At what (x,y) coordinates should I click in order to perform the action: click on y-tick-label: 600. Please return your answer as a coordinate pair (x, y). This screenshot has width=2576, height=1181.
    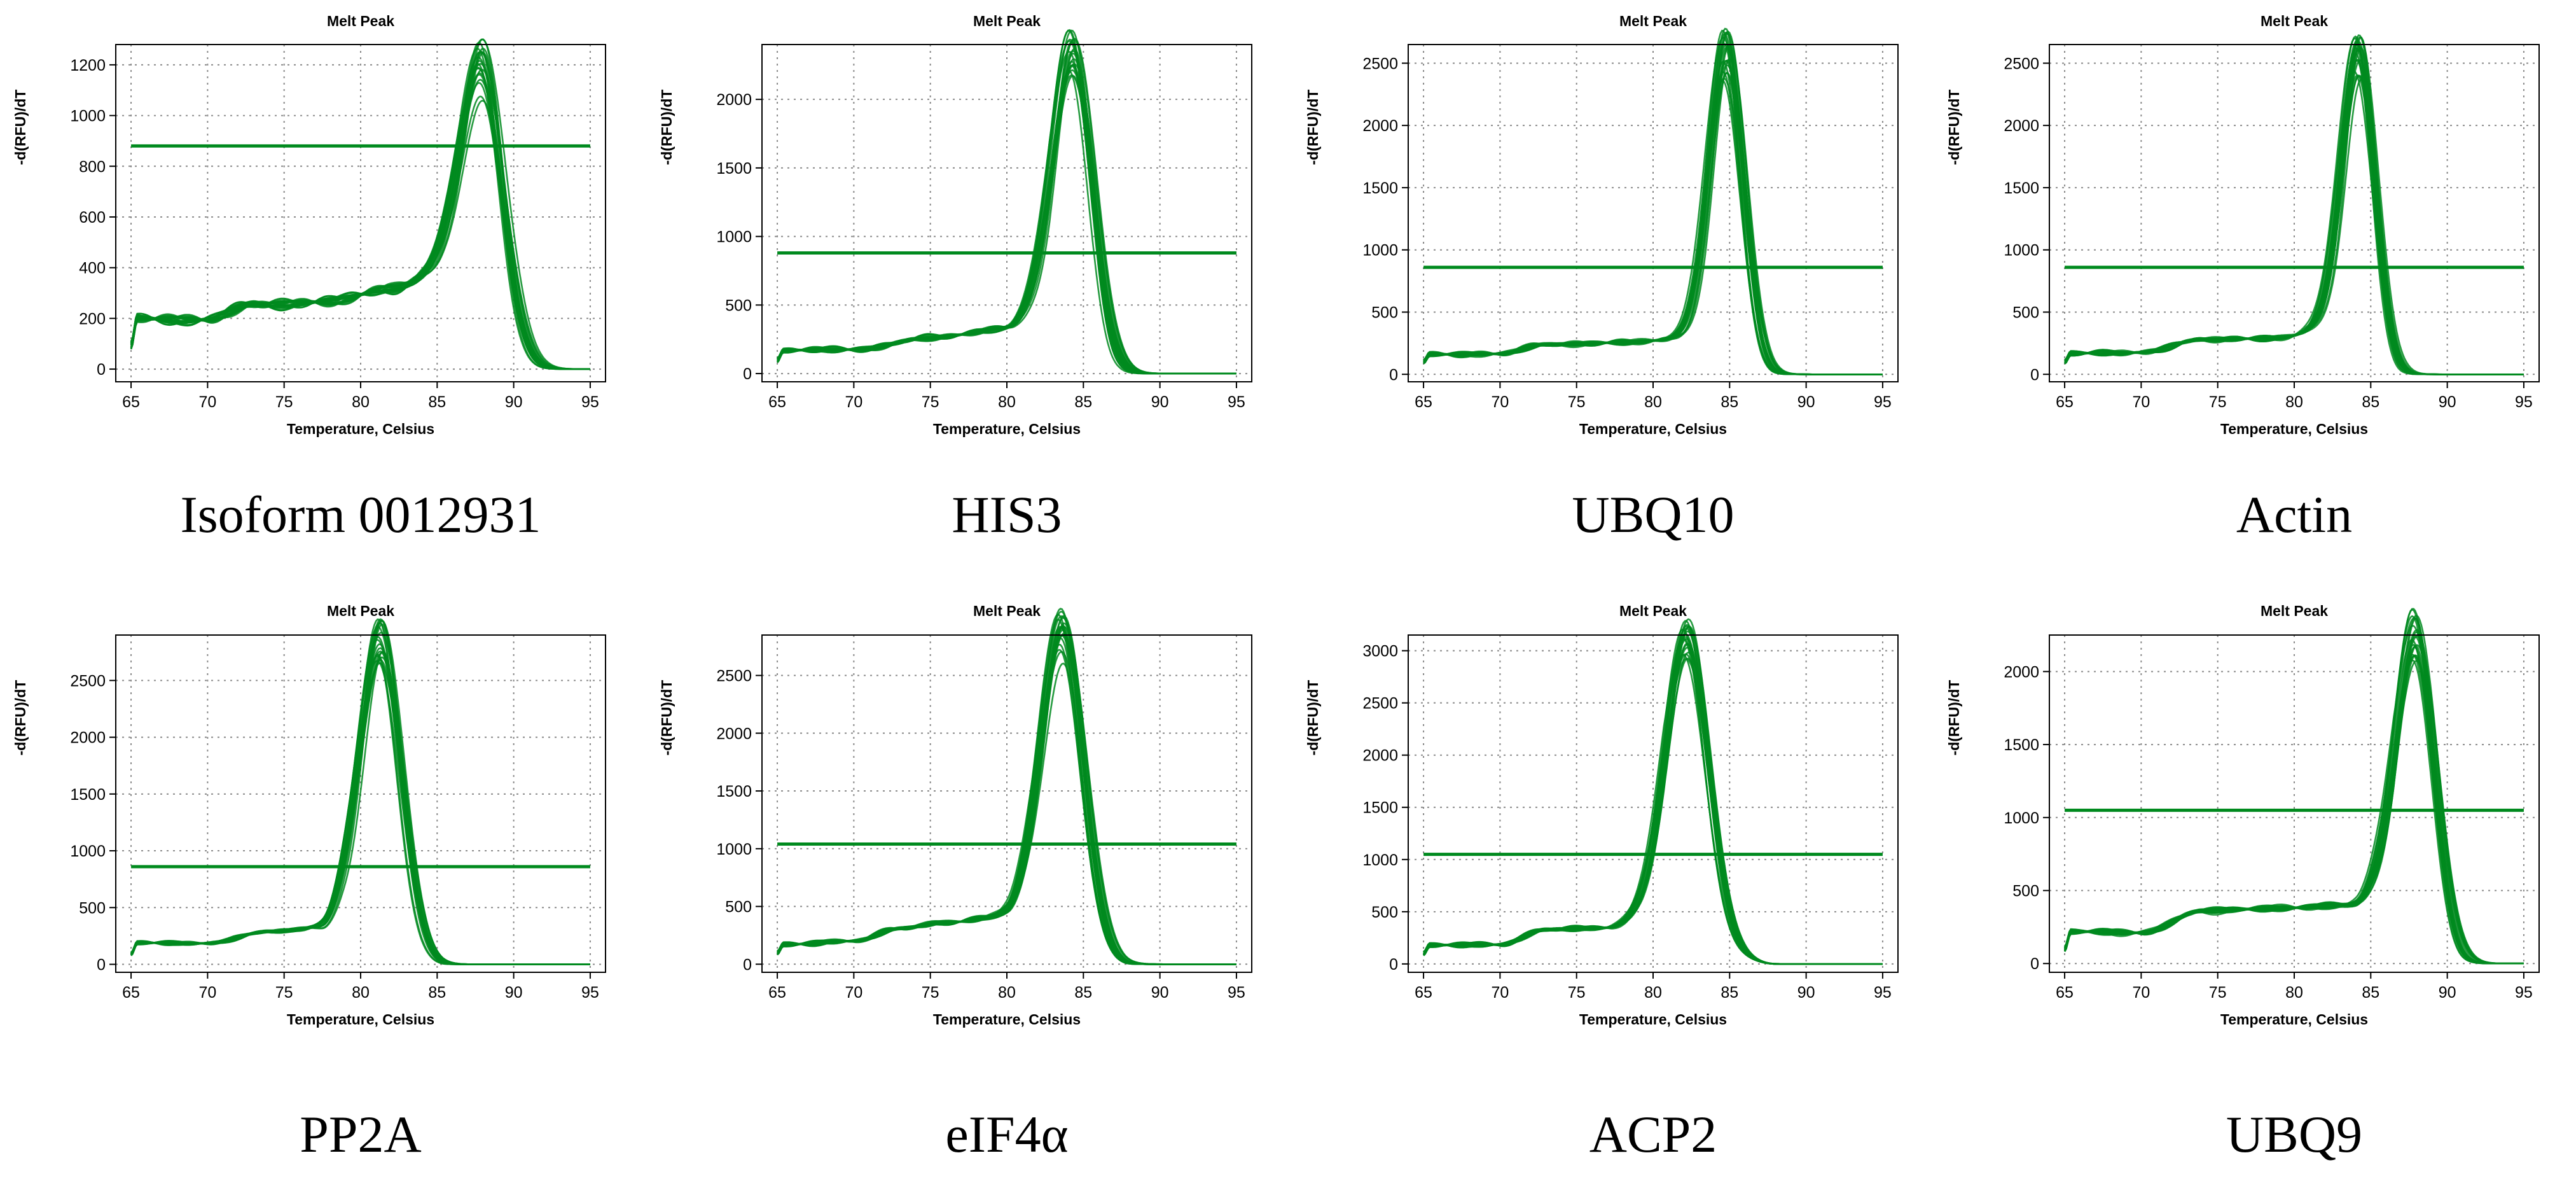
    Looking at the image, I should click on (92, 218).